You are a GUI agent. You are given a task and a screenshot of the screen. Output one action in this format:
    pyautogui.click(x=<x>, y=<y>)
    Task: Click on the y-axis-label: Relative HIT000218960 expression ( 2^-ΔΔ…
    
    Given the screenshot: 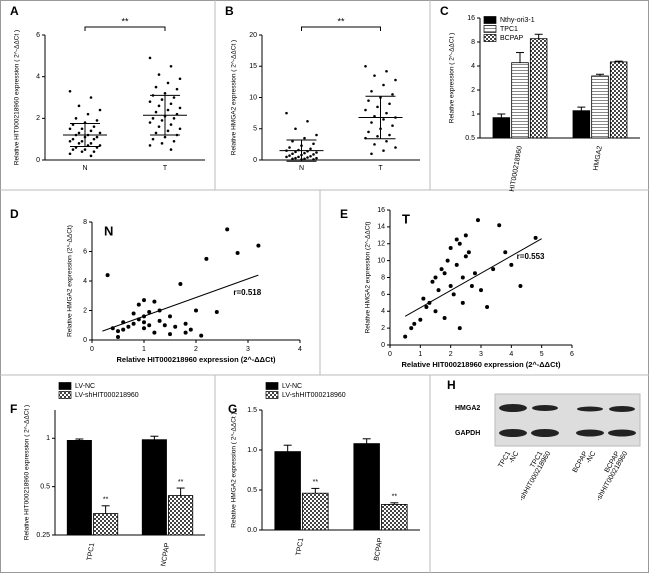 What is the action you would take?
    pyautogui.click(x=27, y=472)
    